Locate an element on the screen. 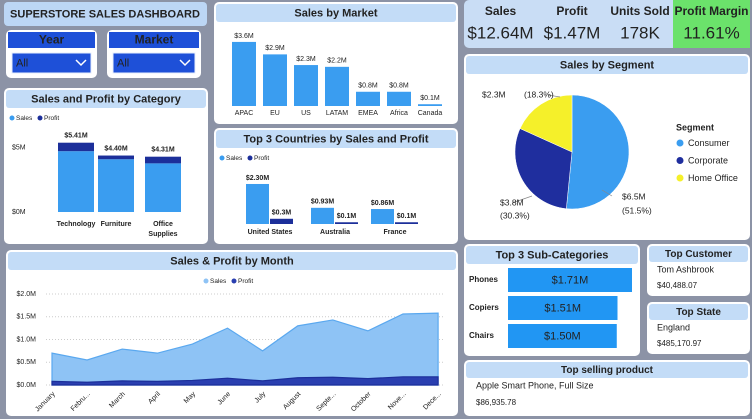  legend-label: Consumer is located at coordinates (709, 143).